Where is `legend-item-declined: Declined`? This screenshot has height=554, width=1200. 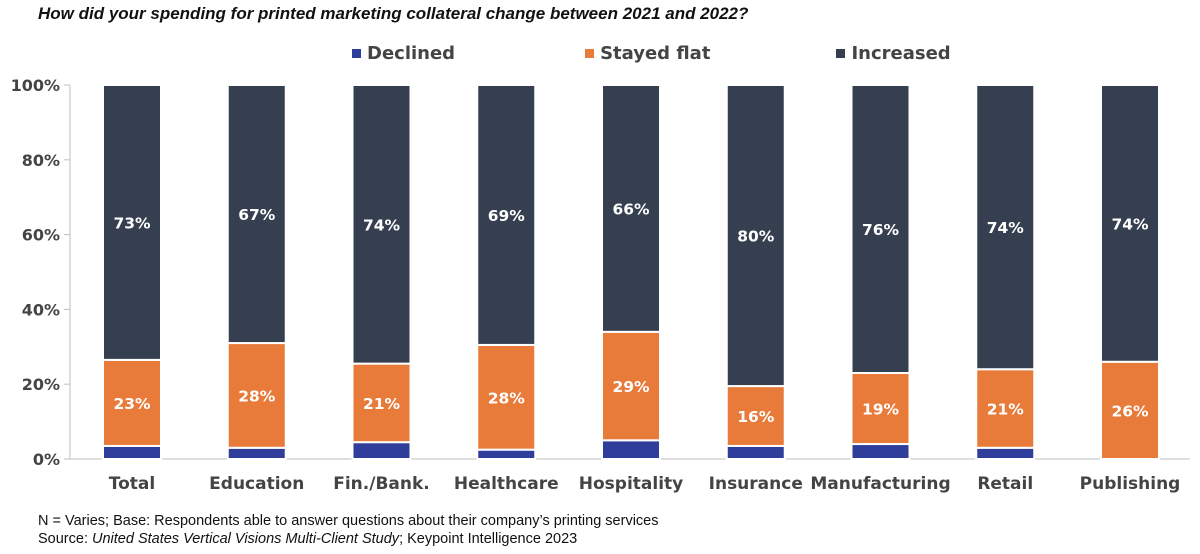
legend-item-declined: Declined is located at coordinates (403, 53).